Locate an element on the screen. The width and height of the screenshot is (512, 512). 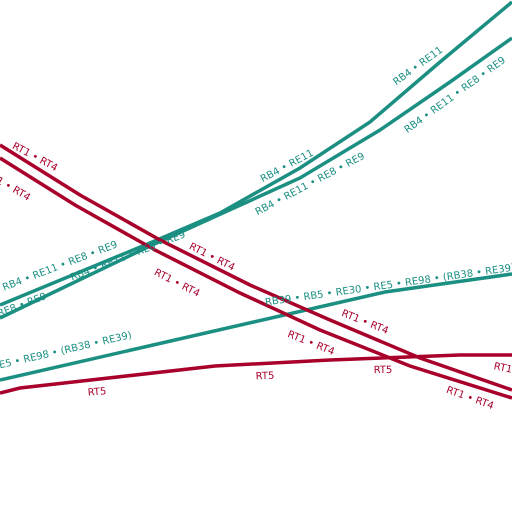
line-label: RT1 is located at coordinates (502, 368).